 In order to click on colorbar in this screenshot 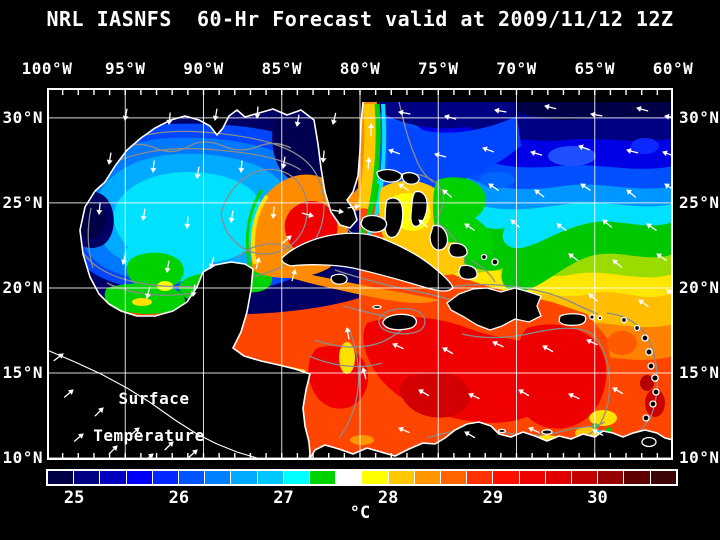, I will do `click(362, 477)`.